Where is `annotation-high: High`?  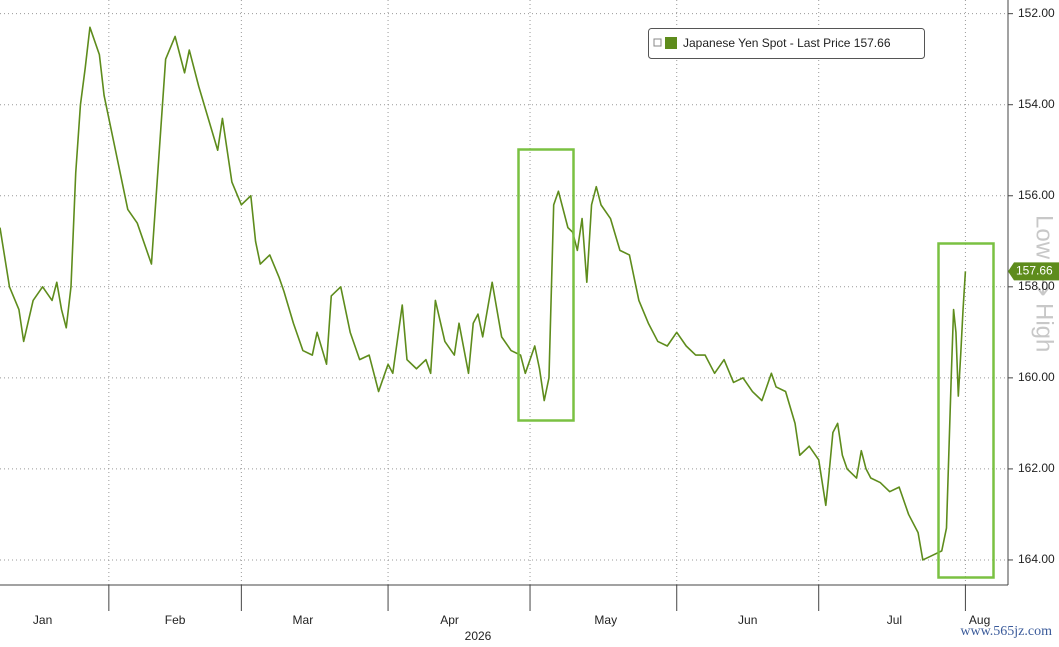 annotation-high: High is located at coordinates (1044, 327).